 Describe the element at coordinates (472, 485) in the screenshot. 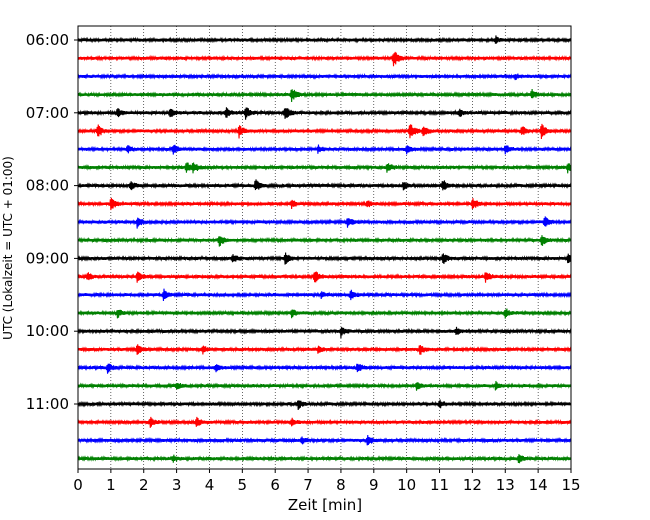

I see `x-tick-label: 12` at that location.